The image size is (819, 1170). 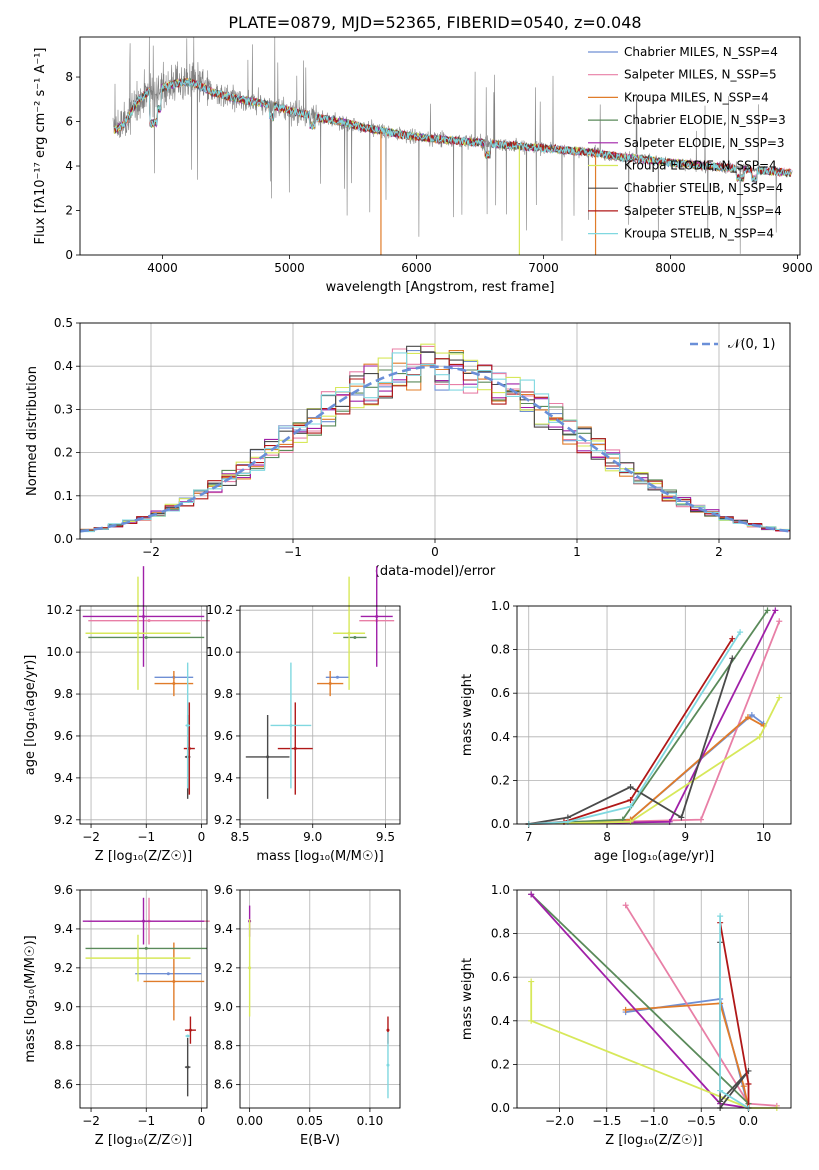 What do you see at coordinates (162, 268) in the screenshot?
I see `x-tick-label: 4000` at bounding box center [162, 268].